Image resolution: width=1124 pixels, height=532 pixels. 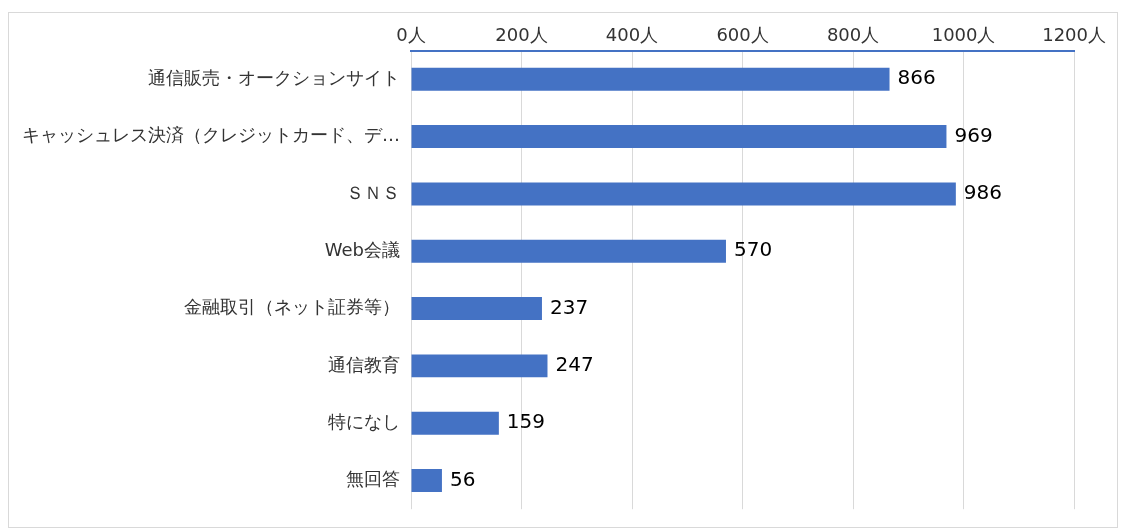 I want to click on y-tick-label: ＳＮＳ, so click(x=373, y=192).